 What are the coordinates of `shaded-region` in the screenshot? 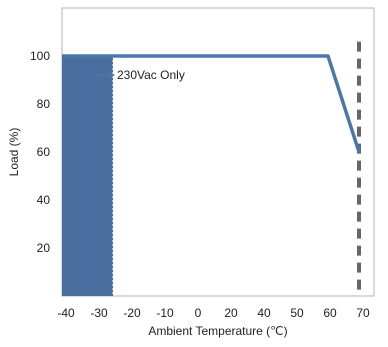 It's located at (87, 176).